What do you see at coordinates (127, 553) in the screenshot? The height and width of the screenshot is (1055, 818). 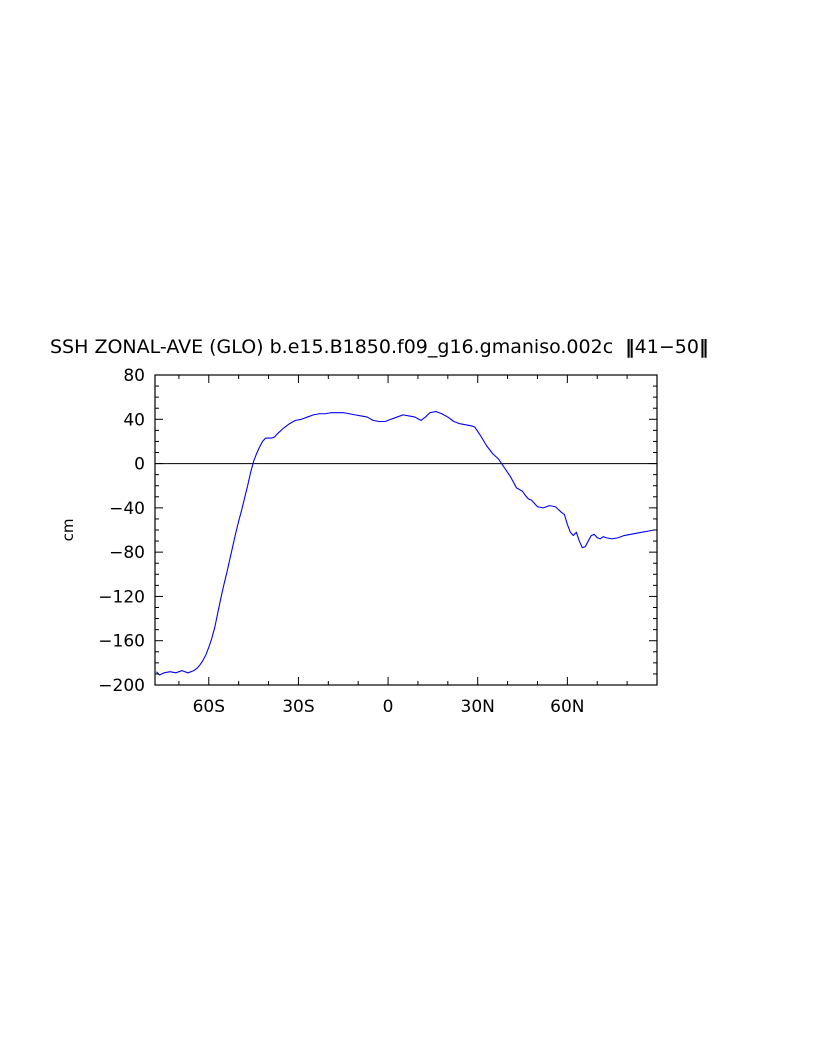 I see `y-tick-label: −80` at bounding box center [127, 553].